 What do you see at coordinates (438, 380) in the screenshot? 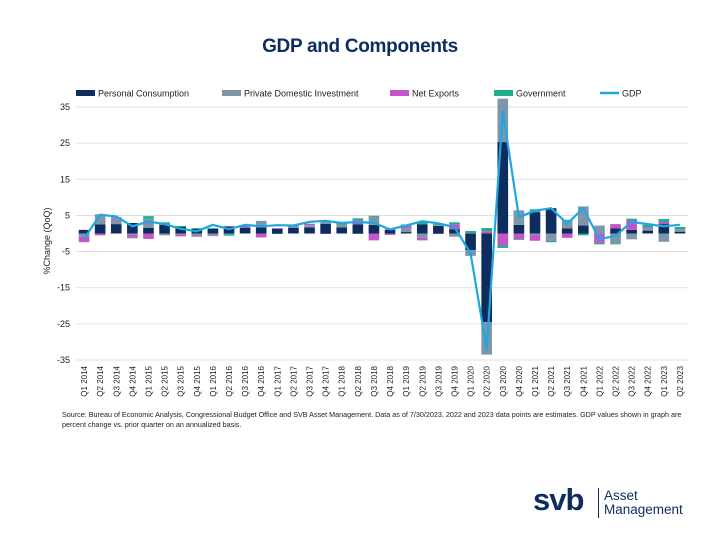
I see `x-tick-label: Q3 2019` at bounding box center [438, 380].